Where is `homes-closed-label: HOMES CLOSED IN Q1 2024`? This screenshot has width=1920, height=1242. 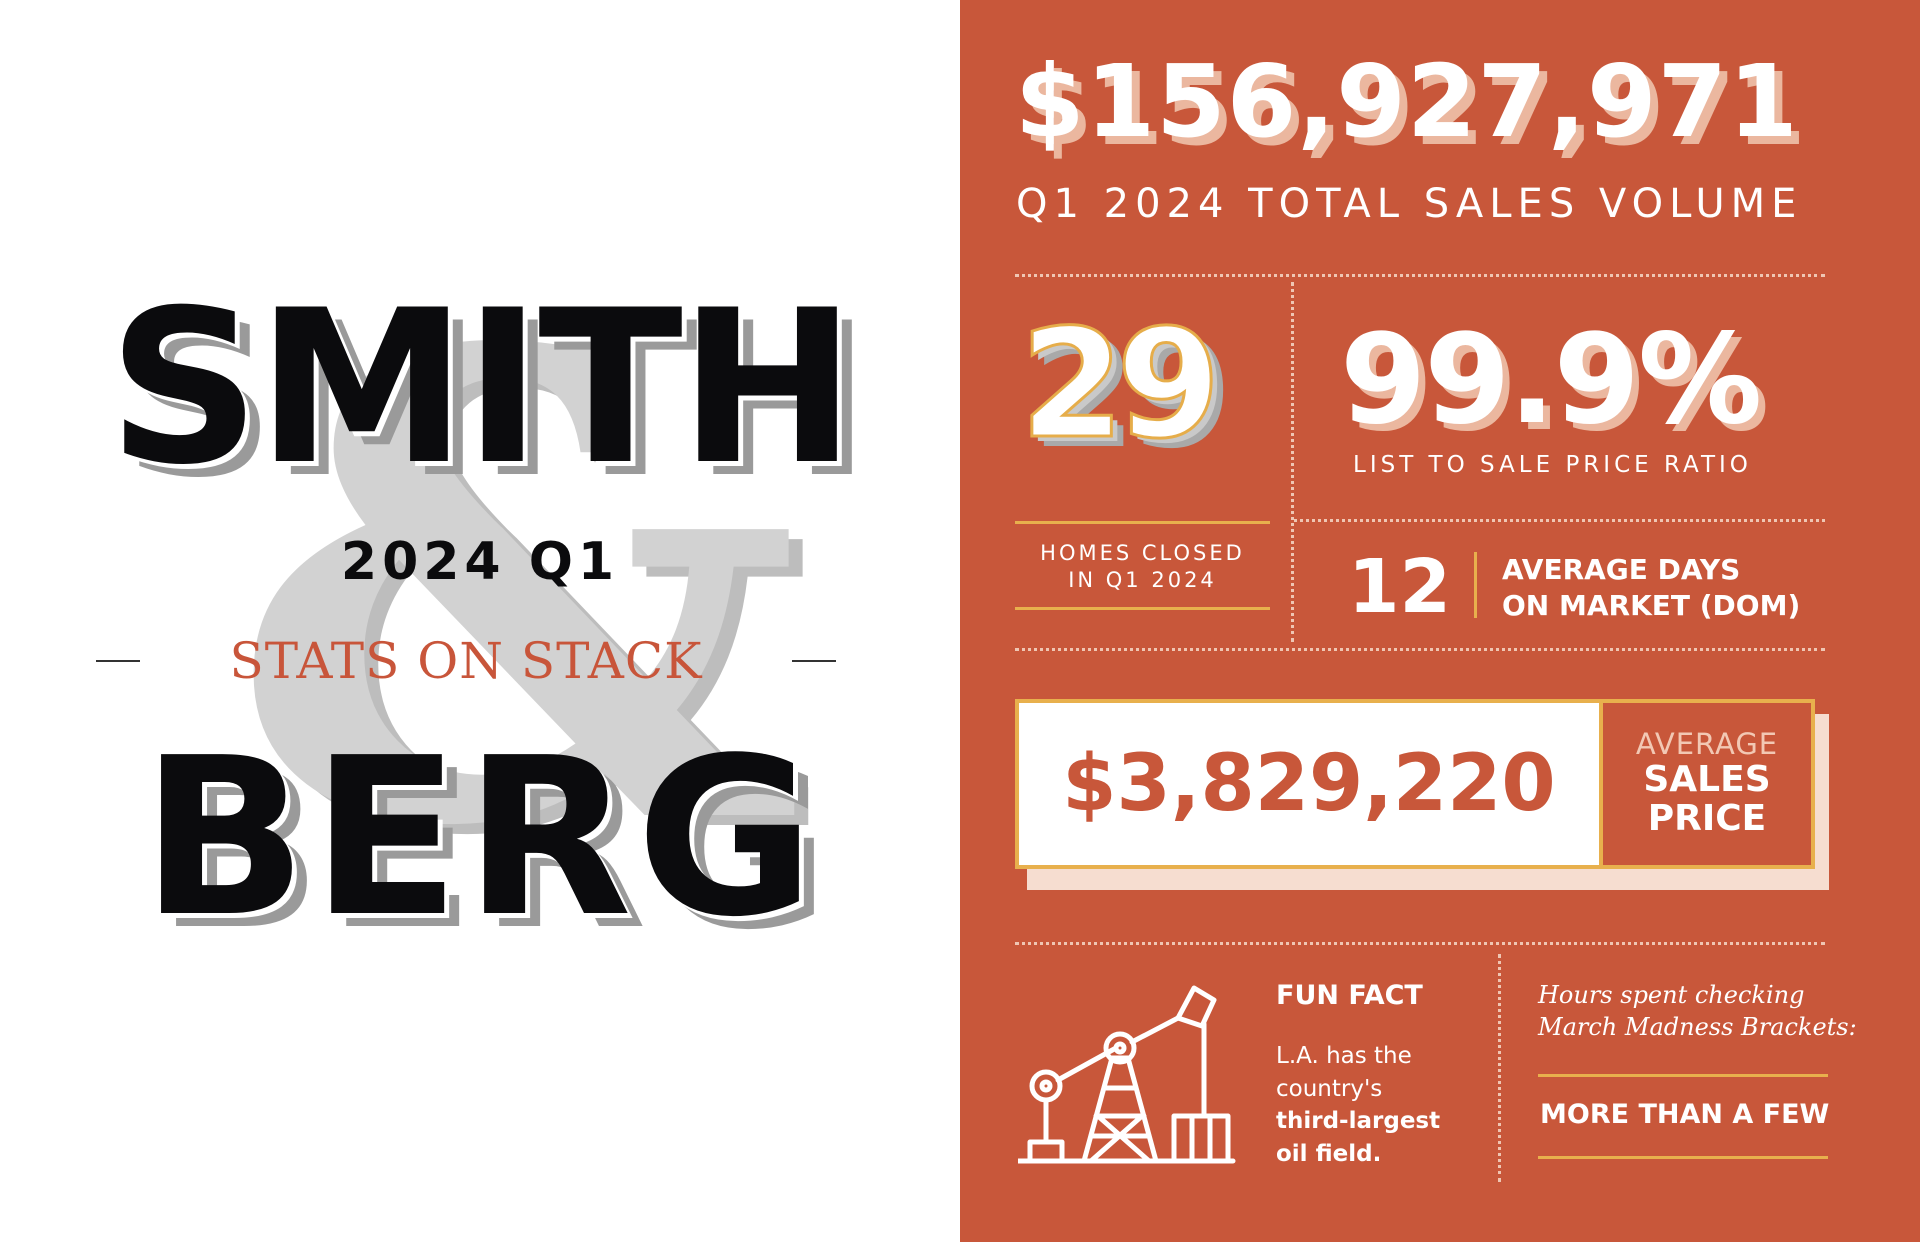
homes-closed-label: HOMES CLOSED IN Q1 2024 is located at coordinates (1142, 567).